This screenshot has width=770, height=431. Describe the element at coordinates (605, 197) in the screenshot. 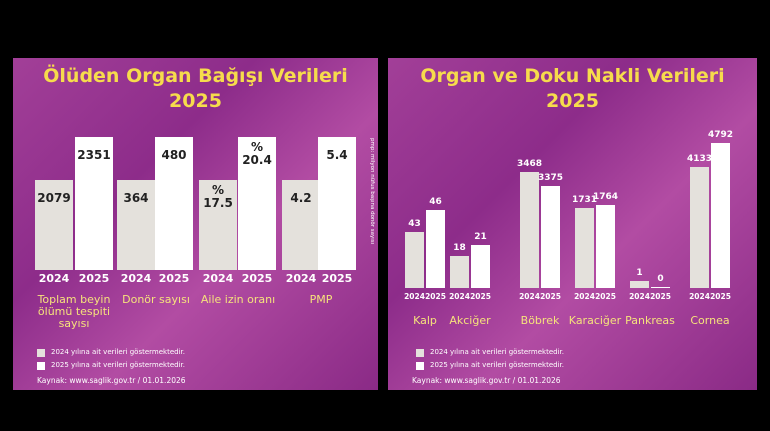

I see `value-label: 1764` at that location.